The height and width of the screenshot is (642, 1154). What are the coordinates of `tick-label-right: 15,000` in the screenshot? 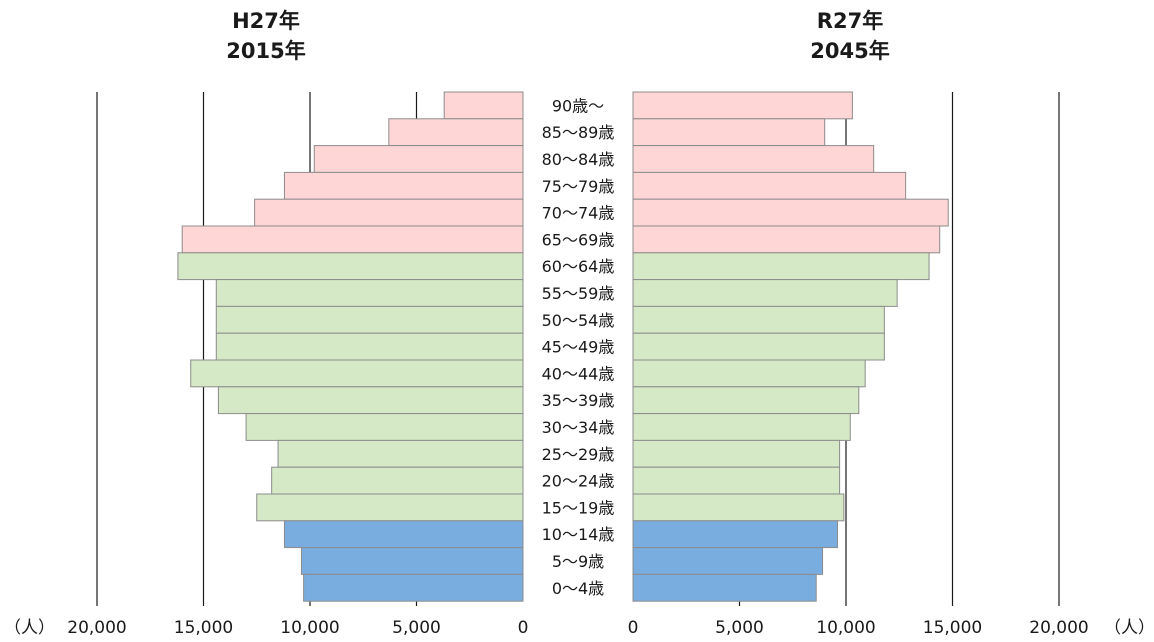 It's located at (952, 628).